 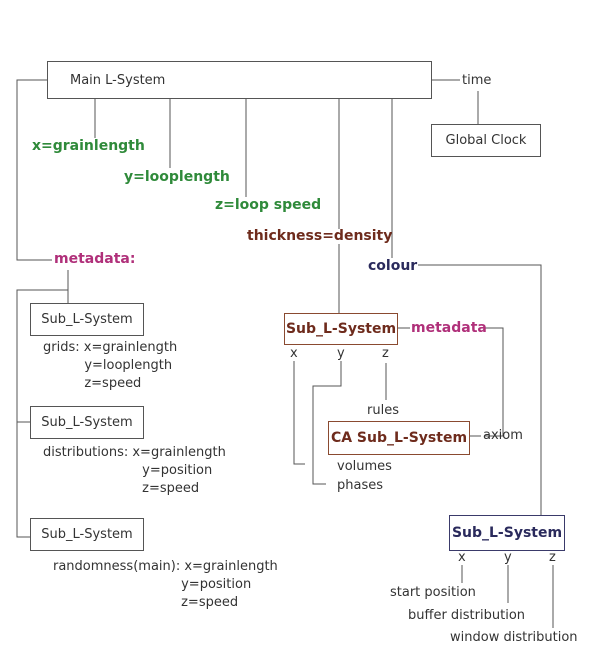 I want to click on start-position-label: start position, so click(x=433, y=592).